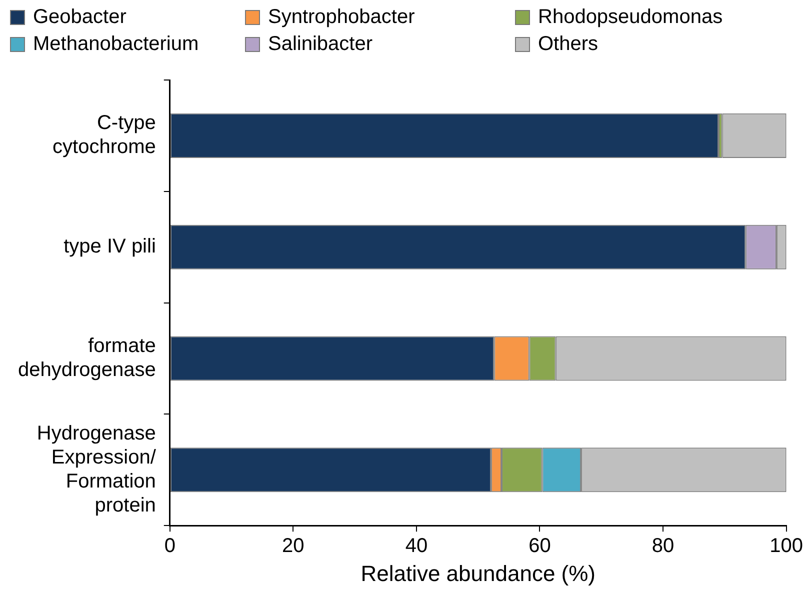 This screenshot has height=596, width=806. Describe the element at coordinates (341, 17) in the screenshot. I see `legend-label: Syntrophobacter` at that location.